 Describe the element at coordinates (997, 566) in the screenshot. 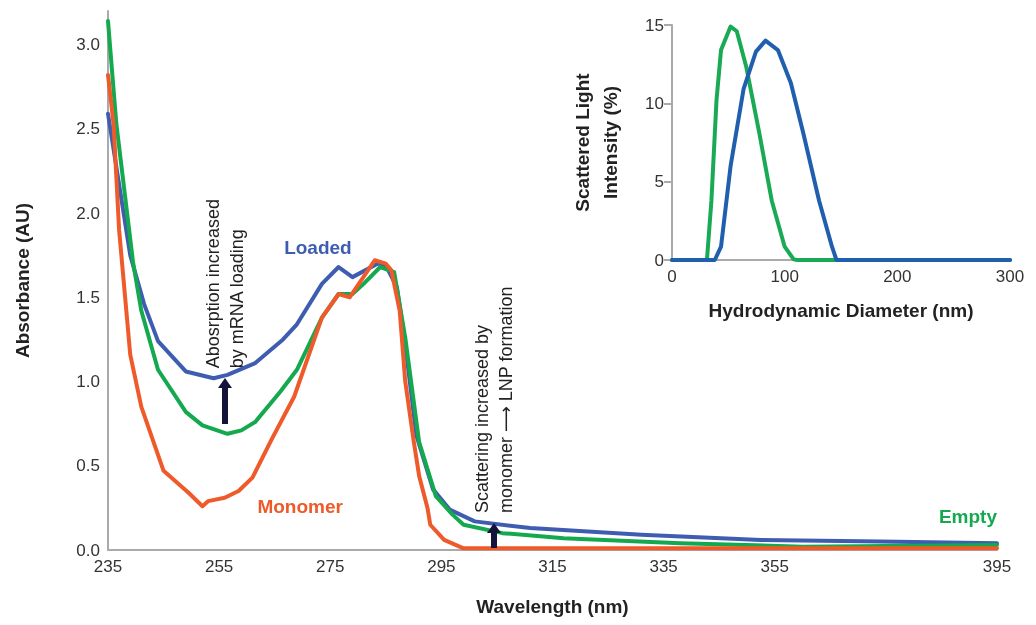

I see `x-tick-label: 395` at that location.